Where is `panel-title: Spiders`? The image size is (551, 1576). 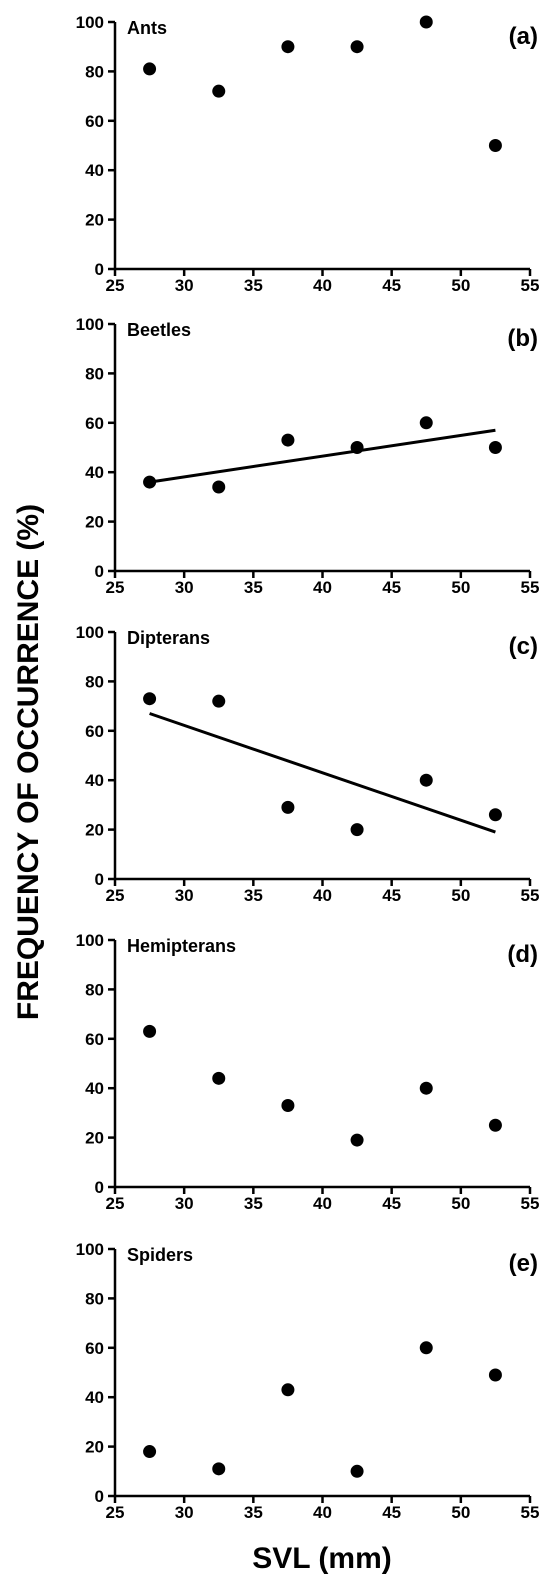 panel-title: Spiders is located at coordinates (160, 1255).